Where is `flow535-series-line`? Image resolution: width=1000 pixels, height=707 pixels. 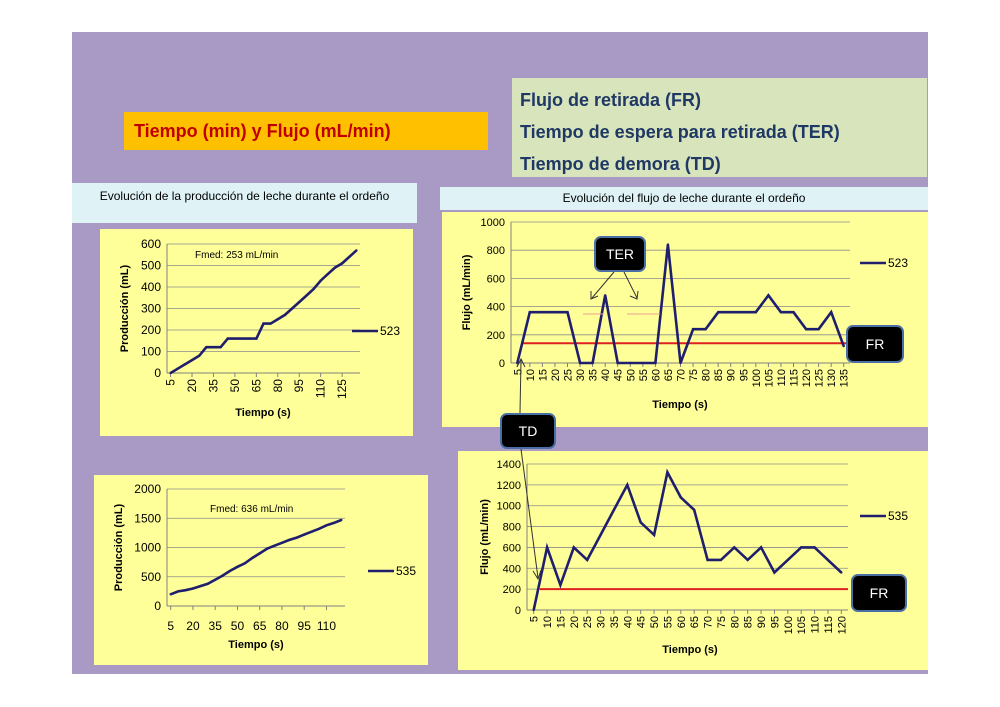 flow535-series-line is located at coordinates (687, 539).